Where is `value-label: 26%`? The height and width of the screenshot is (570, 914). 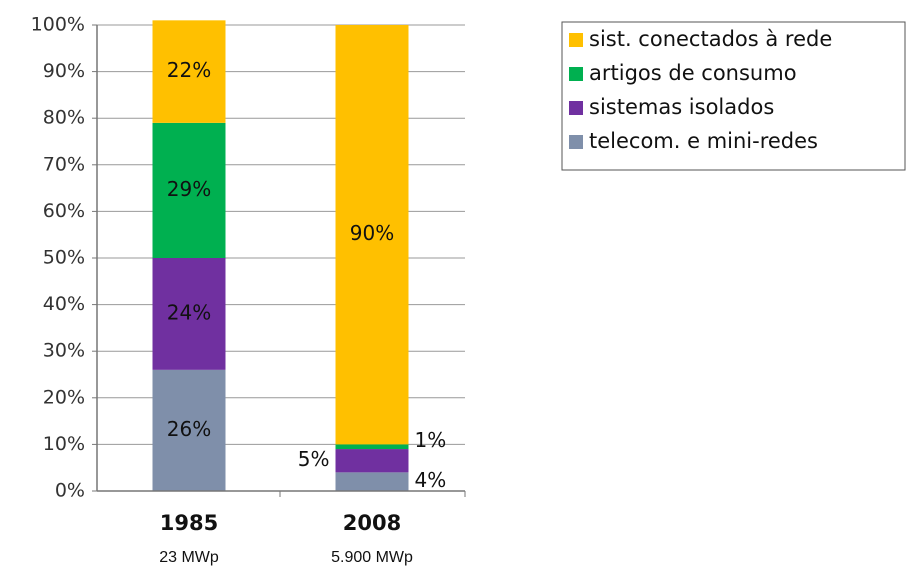
value-label: 26% is located at coordinates (189, 429).